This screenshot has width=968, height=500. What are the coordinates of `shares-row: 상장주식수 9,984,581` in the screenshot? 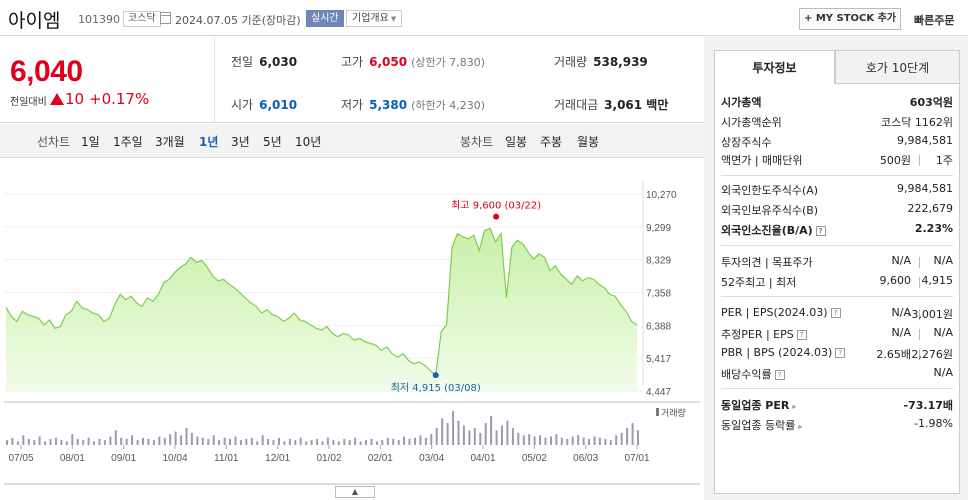 It's located at (837, 143).